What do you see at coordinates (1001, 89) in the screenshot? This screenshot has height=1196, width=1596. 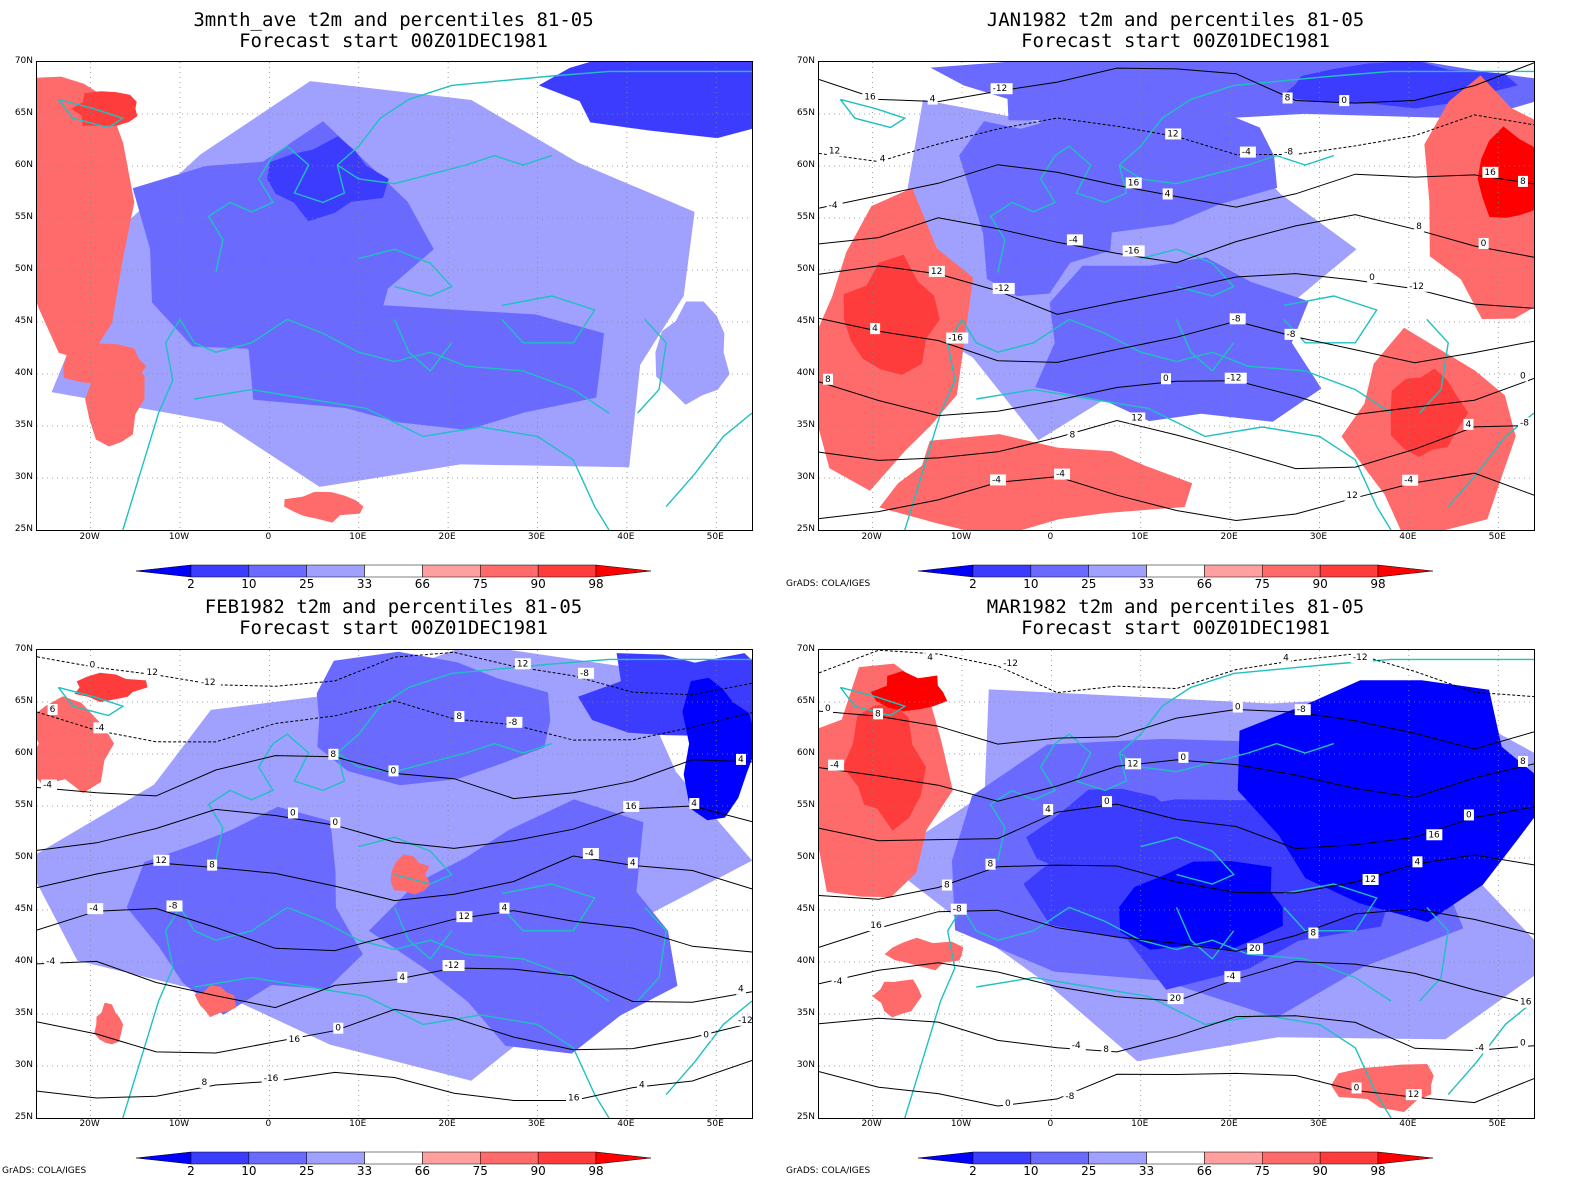 I see `contour-label: -12` at bounding box center [1001, 89].